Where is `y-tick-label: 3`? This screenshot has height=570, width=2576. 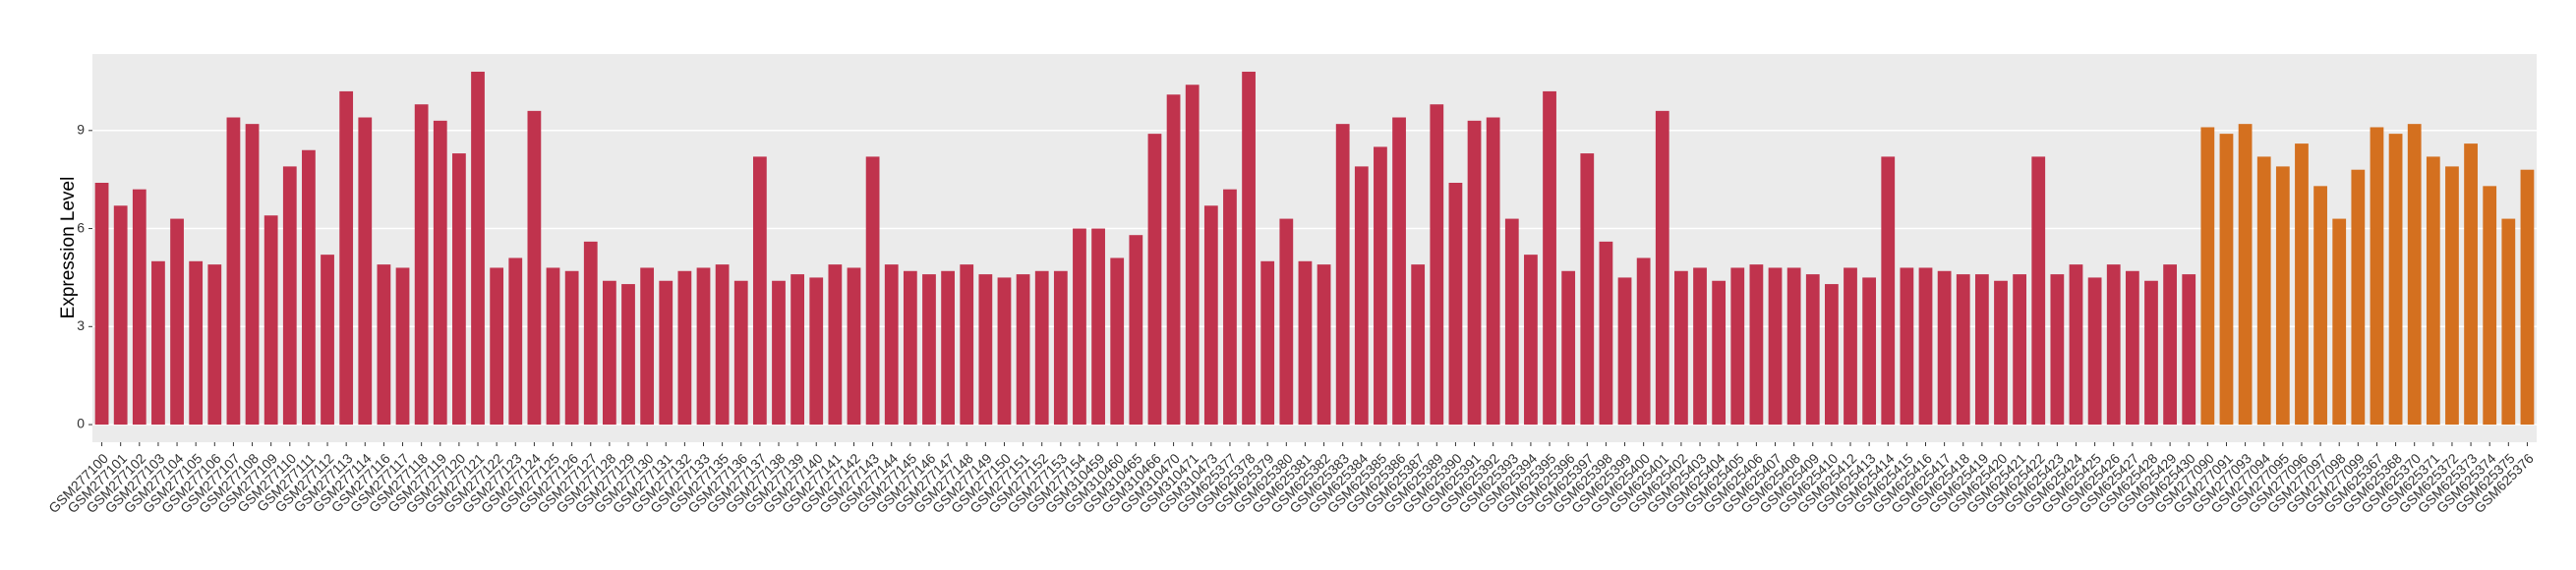 y-tick-label: 3 is located at coordinates (81, 325).